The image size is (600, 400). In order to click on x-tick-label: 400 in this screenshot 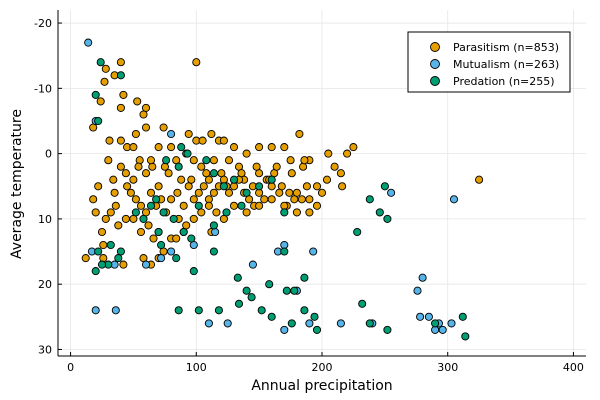, I will do `click(573, 367)`.